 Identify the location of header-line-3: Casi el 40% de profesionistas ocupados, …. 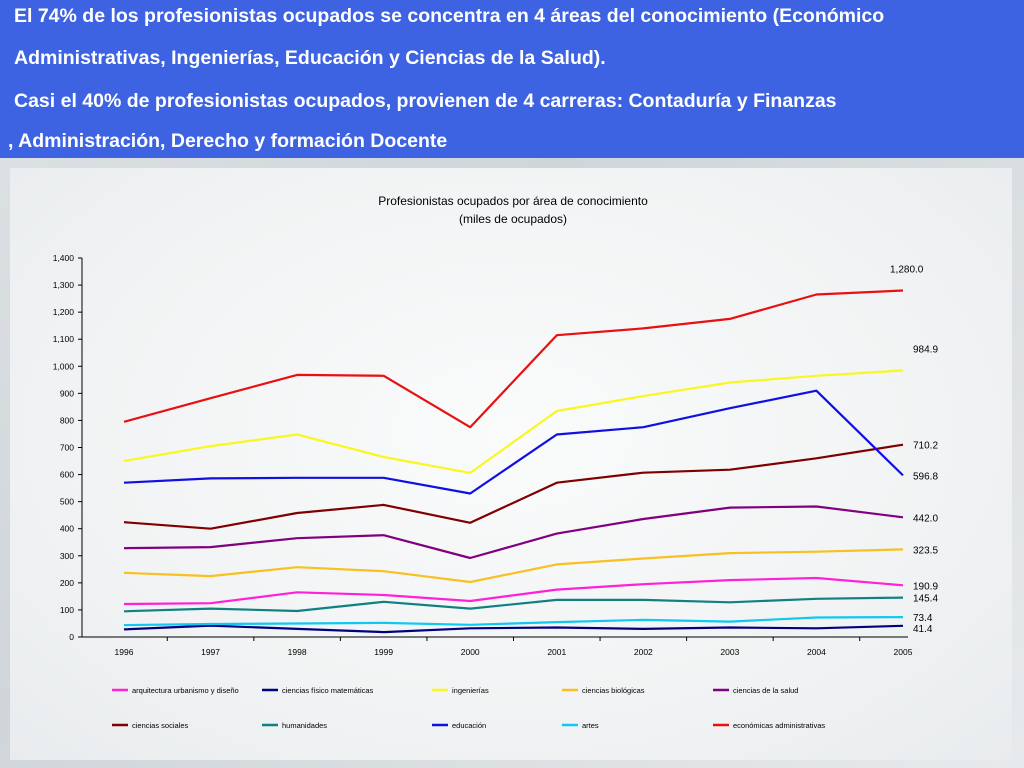
(425, 101).